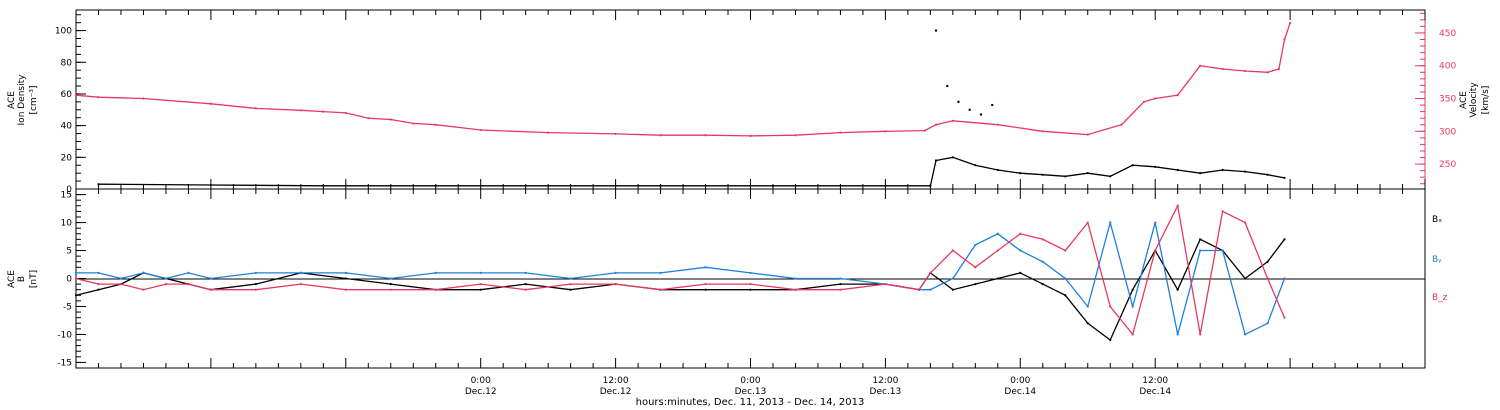 This screenshot has width=1500, height=410. Describe the element at coordinates (67, 63) in the screenshot. I see `top-left-tick-label: 80` at that location.